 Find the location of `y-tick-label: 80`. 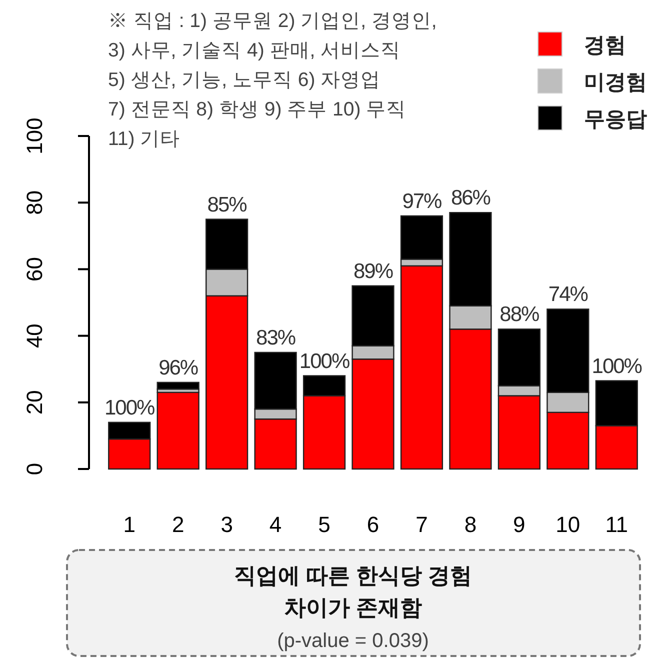

y-tick-label: 80 is located at coordinates (34, 202).